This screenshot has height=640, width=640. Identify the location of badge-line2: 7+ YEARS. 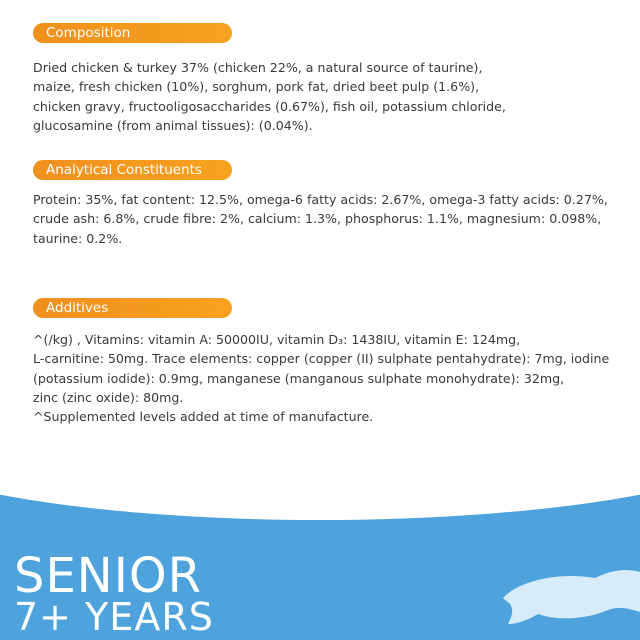
(114, 617).